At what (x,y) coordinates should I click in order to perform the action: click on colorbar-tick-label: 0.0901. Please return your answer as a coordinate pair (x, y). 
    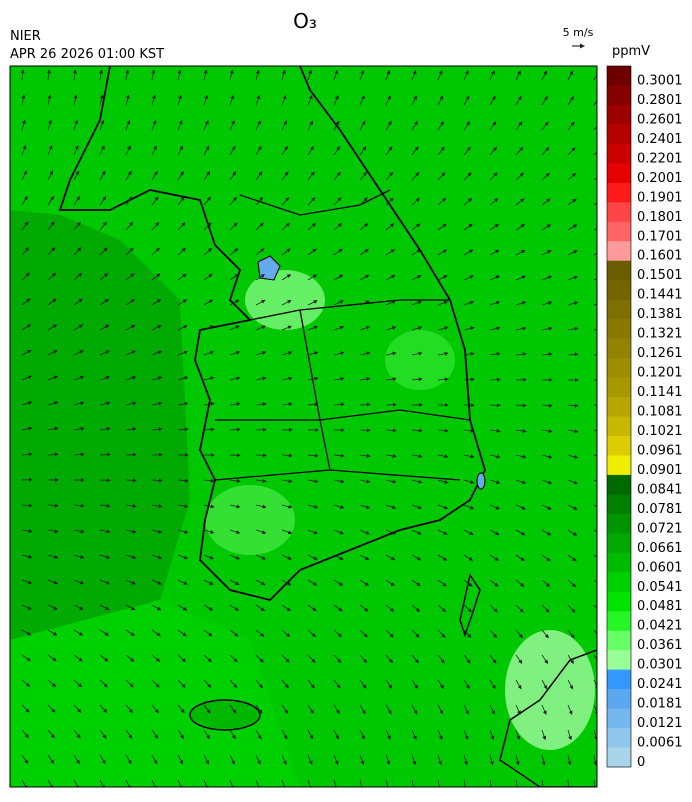
    Looking at the image, I should click on (660, 470).